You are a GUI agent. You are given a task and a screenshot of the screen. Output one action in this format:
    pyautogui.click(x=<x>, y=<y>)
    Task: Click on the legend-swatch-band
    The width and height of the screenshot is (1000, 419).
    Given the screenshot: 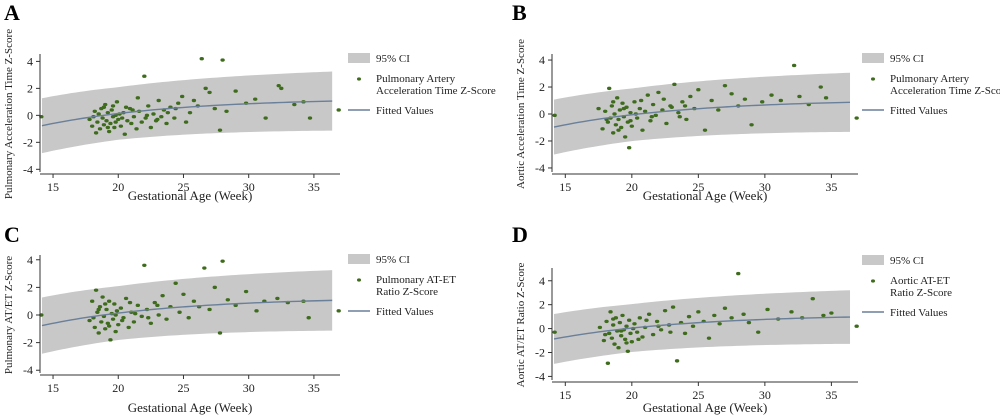 What is the action you would take?
    pyautogui.click(x=359, y=259)
    